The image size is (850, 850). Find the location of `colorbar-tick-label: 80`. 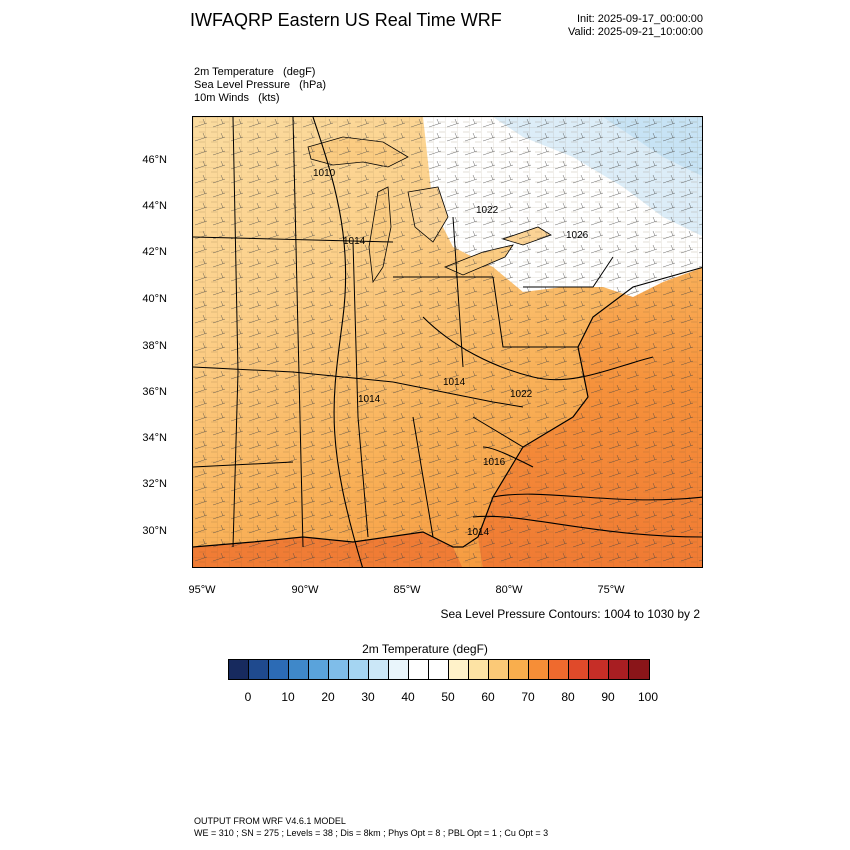

colorbar-tick-label: 80 is located at coordinates (568, 697).